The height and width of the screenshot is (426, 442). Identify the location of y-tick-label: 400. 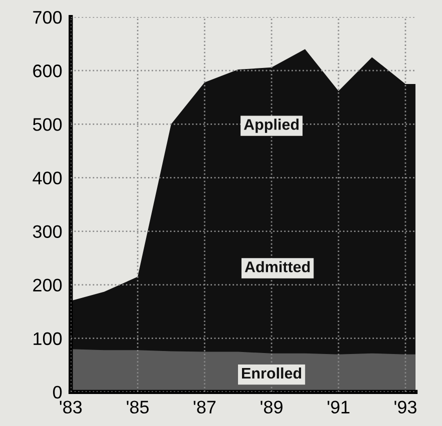
(47, 178).